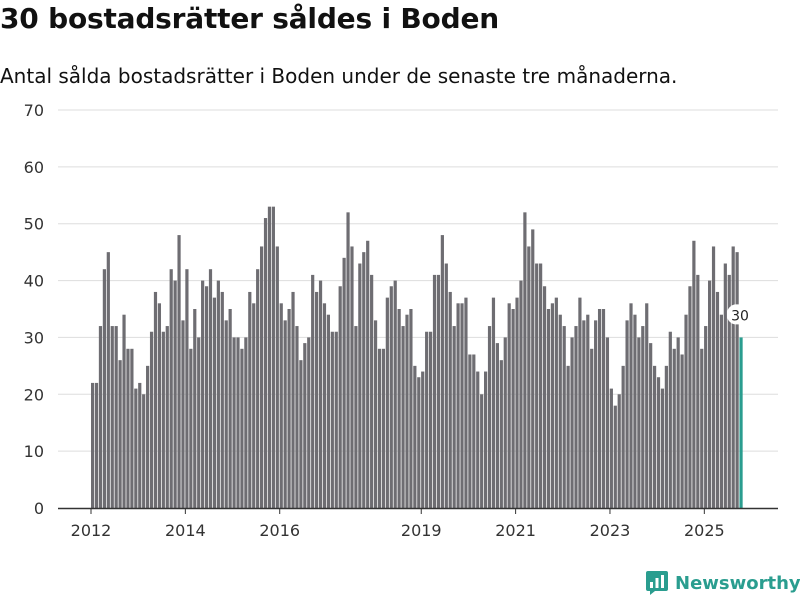 This screenshot has width=800, height=600. What do you see at coordinates (39, 508) in the screenshot?
I see `y-tick-label: 0` at bounding box center [39, 508].